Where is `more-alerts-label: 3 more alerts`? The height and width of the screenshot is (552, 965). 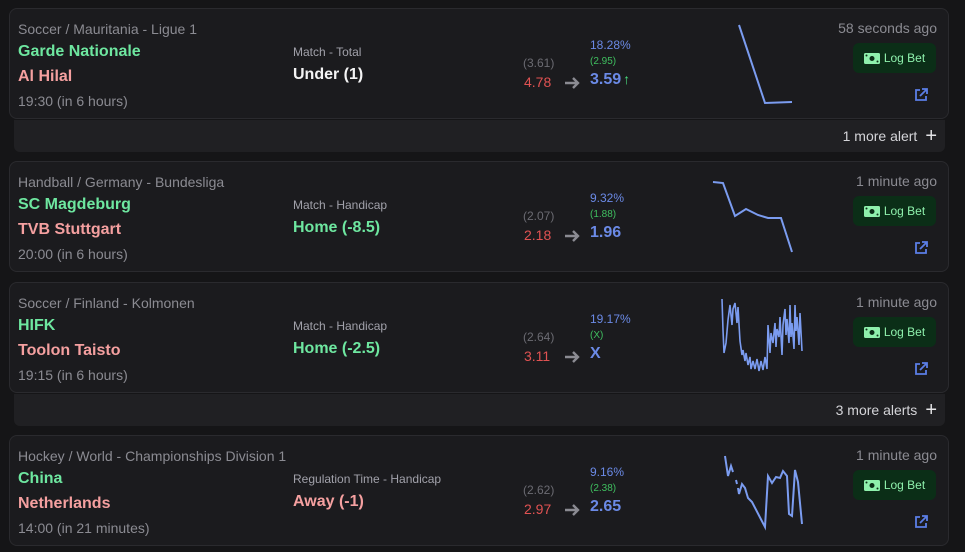 more-alerts-label: 3 more alerts is located at coordinates (876, 410).